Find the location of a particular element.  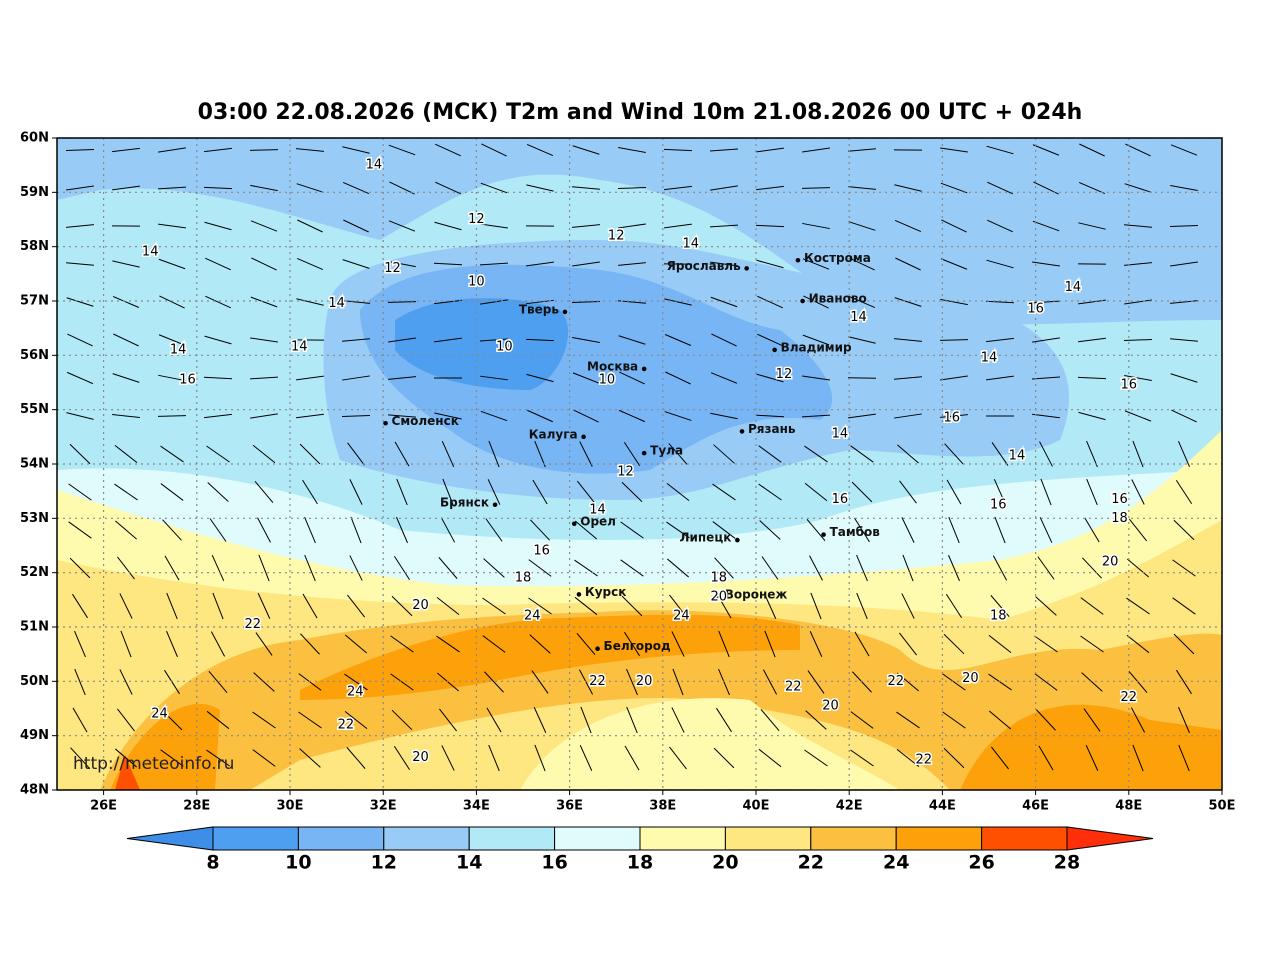

contour-label: 18 is located at coordinates (1119, 518).